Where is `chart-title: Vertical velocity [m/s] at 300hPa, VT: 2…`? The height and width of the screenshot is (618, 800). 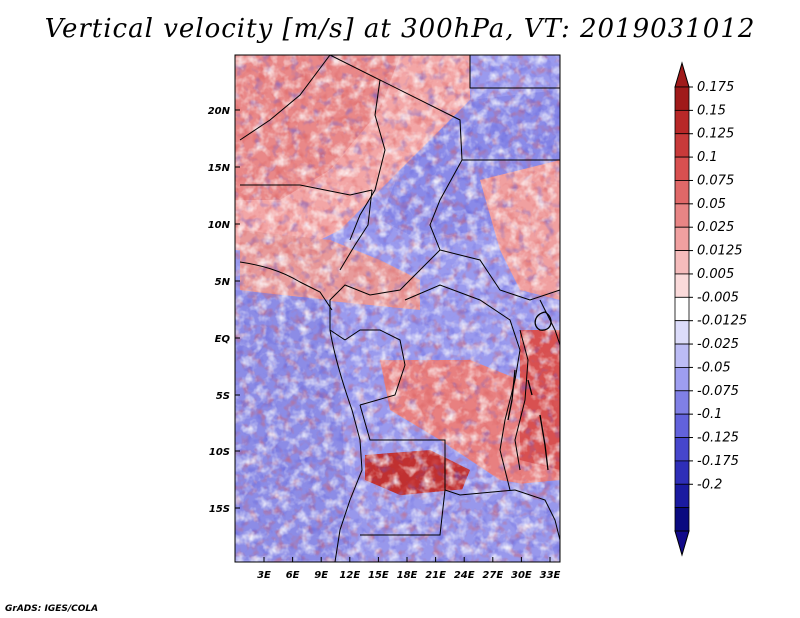 chart-title: Vertical velocity [m/s] at 300hPa, VT: 2… is located at coordinates (400, 29).